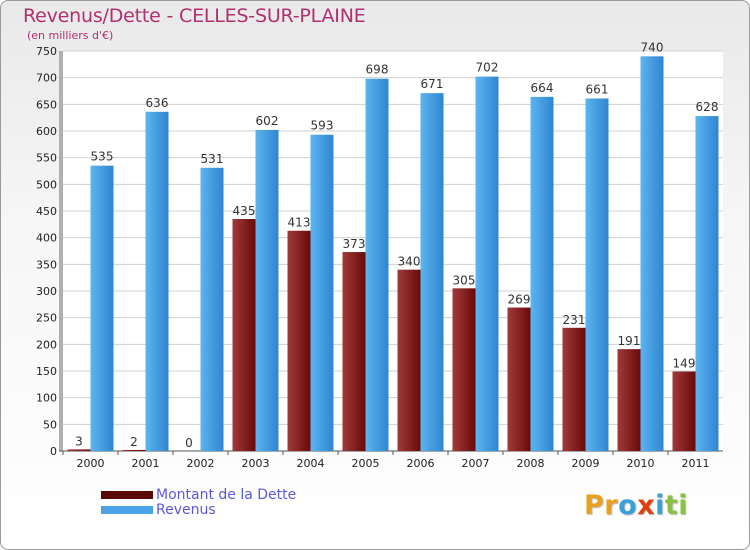 The height and width of the screenshot is (550, 750). Describe the element at coordinates (189, 443) in the screenshot. I see `data-label-dette: 0` at that location.